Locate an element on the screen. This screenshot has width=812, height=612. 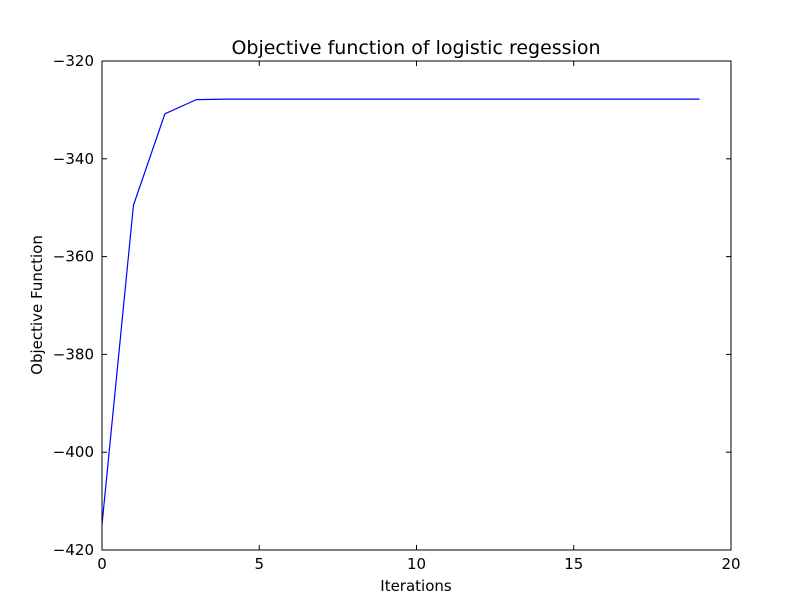
x-tick-label: 15 is located at coordinates (573, 564).